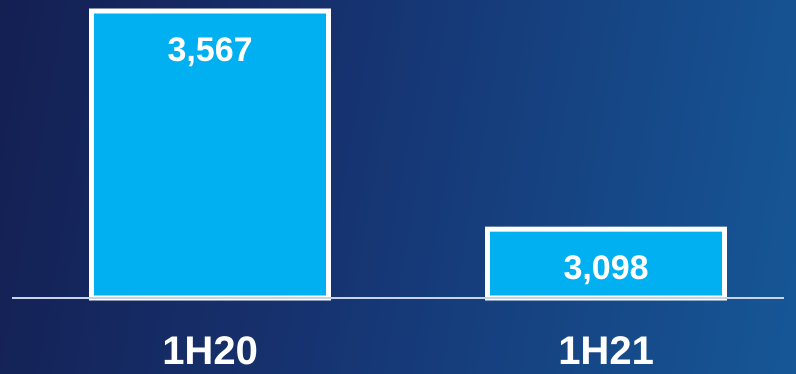 This screenshot has width=796, height=374. Describe the element at coordinates (209, 50) in the screenshot. I see `value-label-1h20: 3,567` at that location.